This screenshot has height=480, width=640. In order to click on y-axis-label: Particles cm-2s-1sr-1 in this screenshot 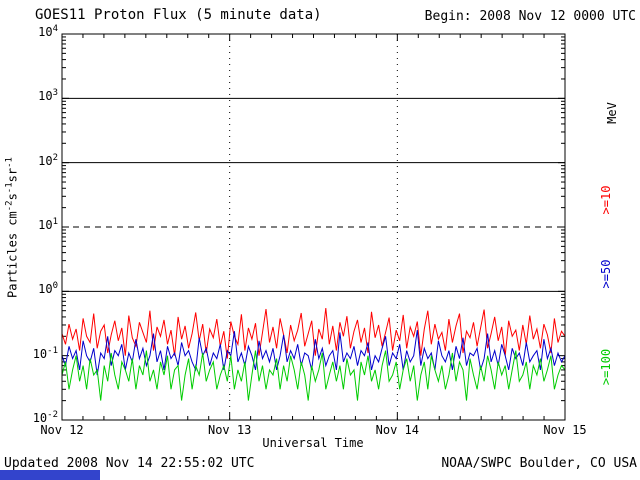, I will do `click(12, 227)`.